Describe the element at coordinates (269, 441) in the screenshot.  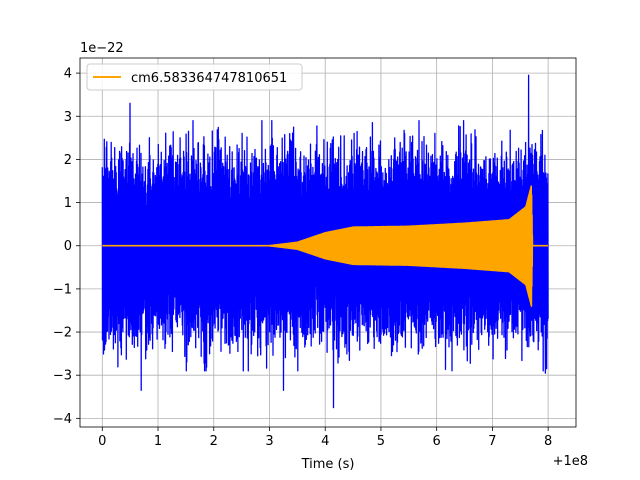
I see `x-tick-label: 3` at that location.